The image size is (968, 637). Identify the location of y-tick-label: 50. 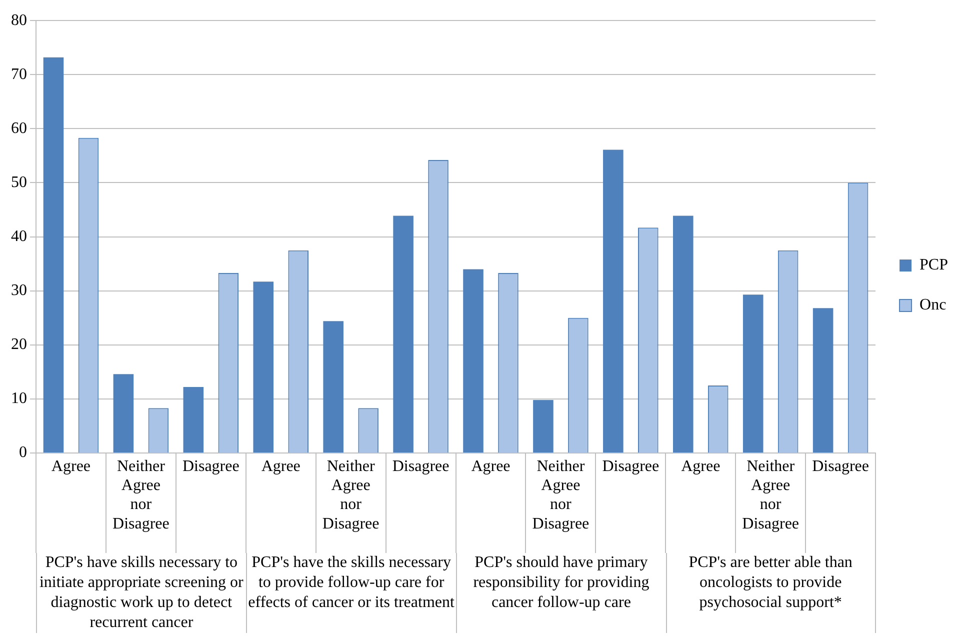
(19, 182).